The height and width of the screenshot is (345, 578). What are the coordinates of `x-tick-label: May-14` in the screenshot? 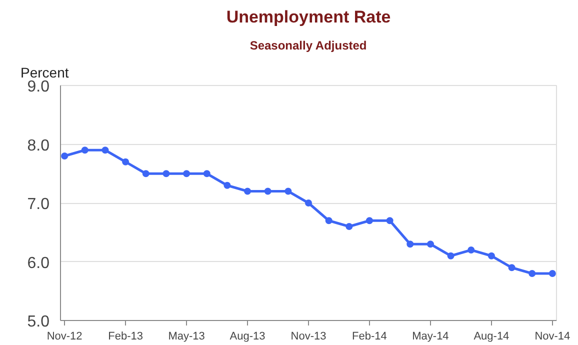 It's located at (430, 336).